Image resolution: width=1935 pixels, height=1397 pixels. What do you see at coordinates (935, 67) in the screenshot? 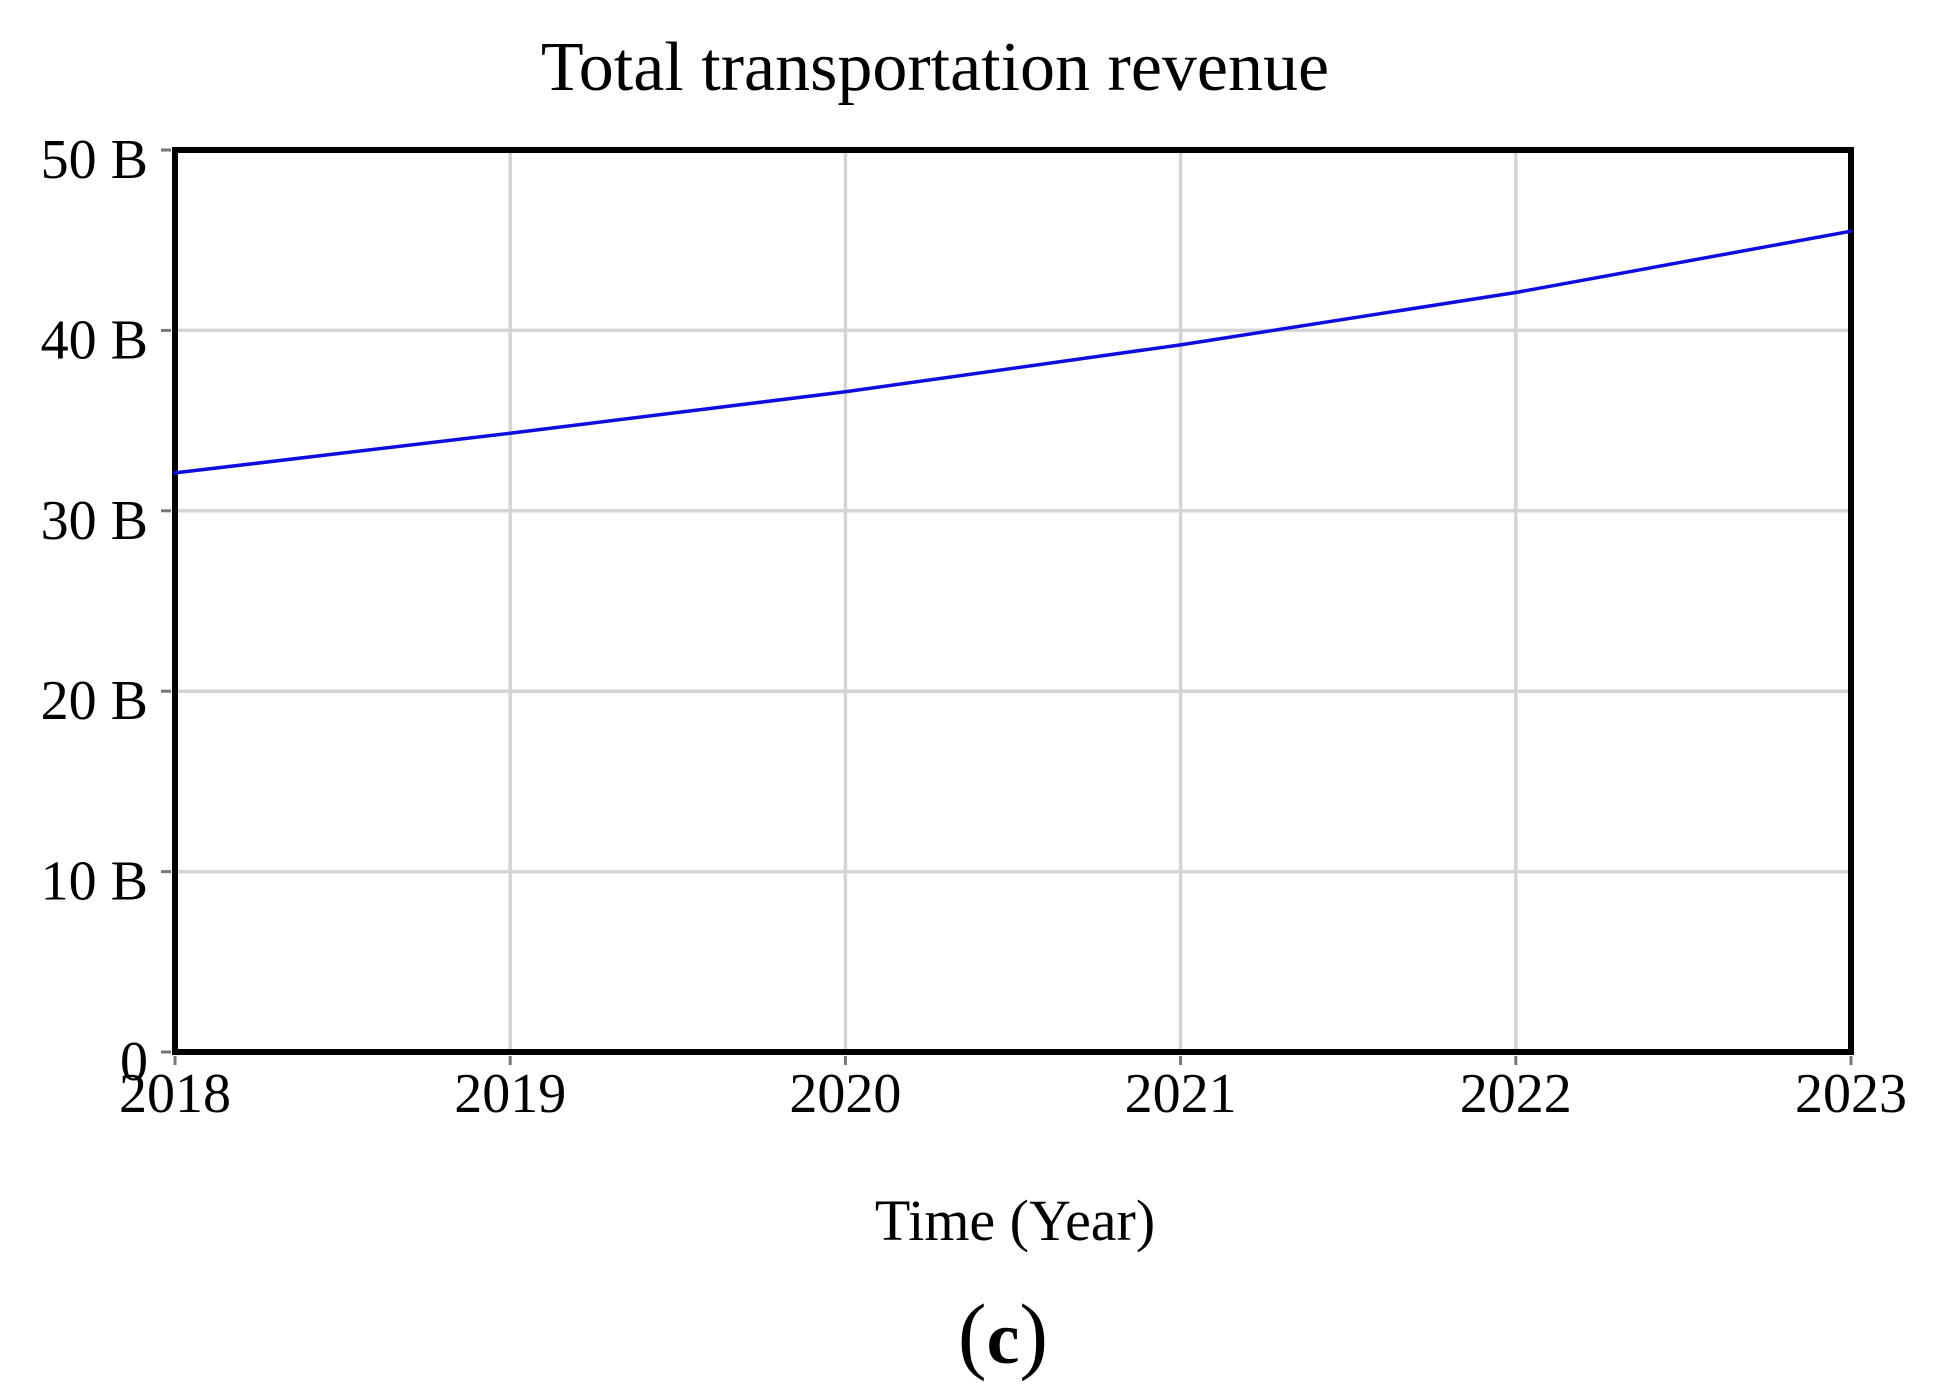
I see `chart-title: Total transportation revenue` at bounding box center [935, 67].